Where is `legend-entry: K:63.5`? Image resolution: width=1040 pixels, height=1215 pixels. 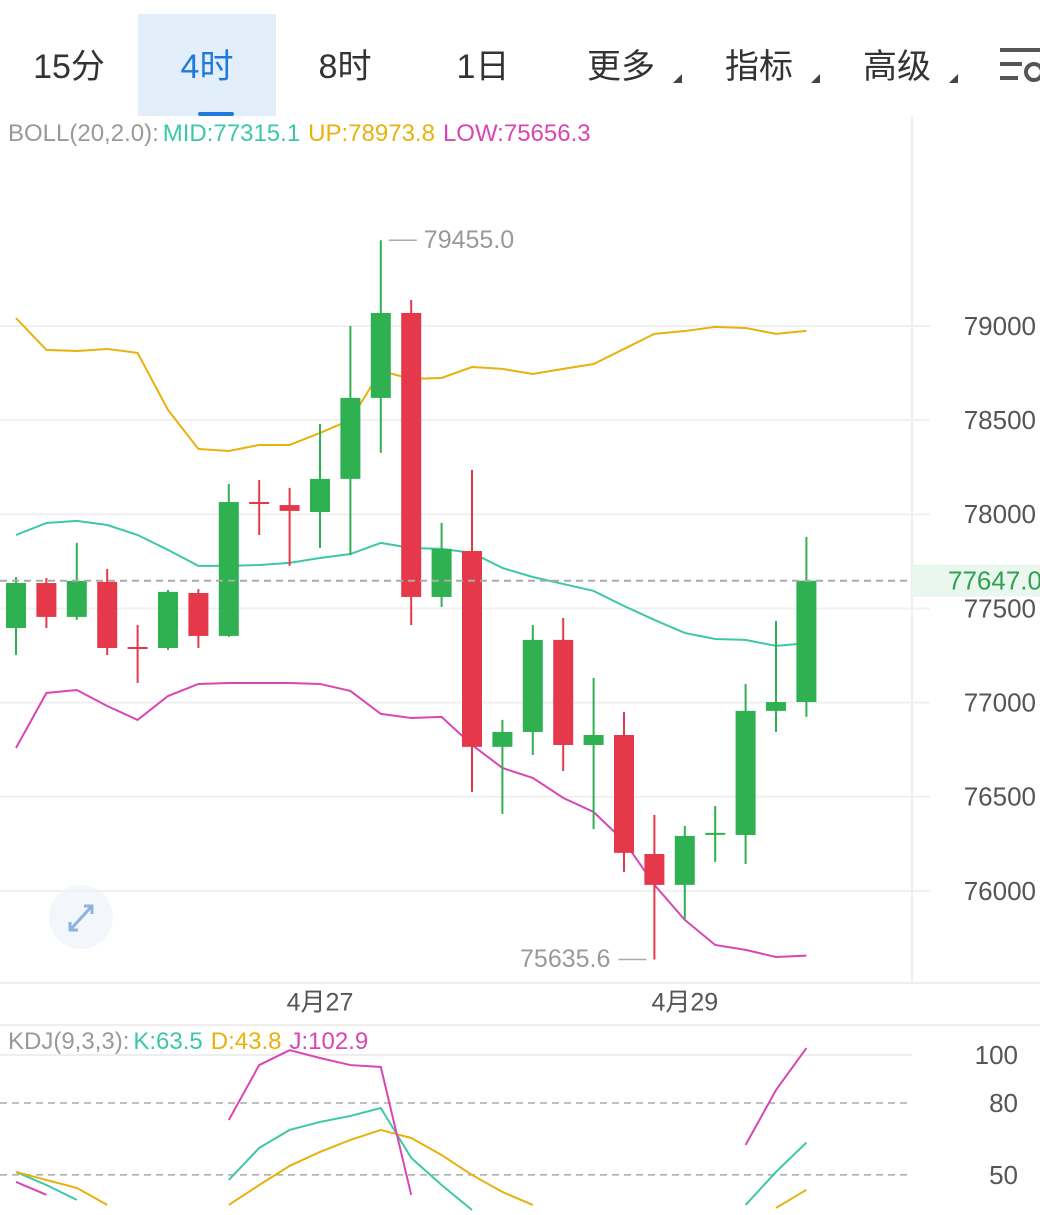
legend-entry: K:63.5 is located at coordinates (167, 1041).